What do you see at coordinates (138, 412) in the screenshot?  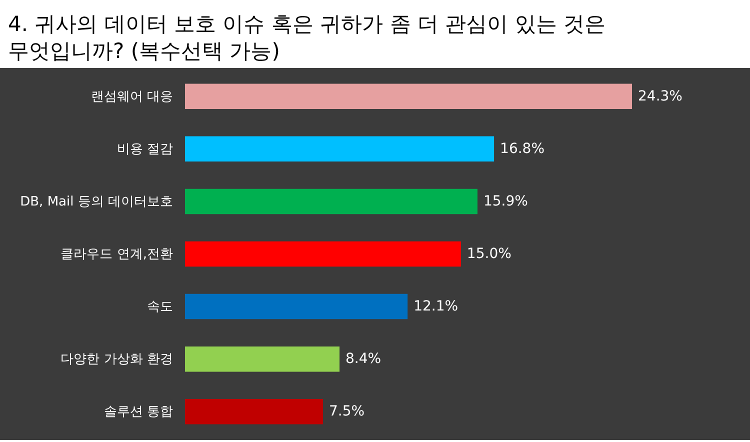 I see `y-tick-label: 솔루션 통합` at bounding box center [138, 412].